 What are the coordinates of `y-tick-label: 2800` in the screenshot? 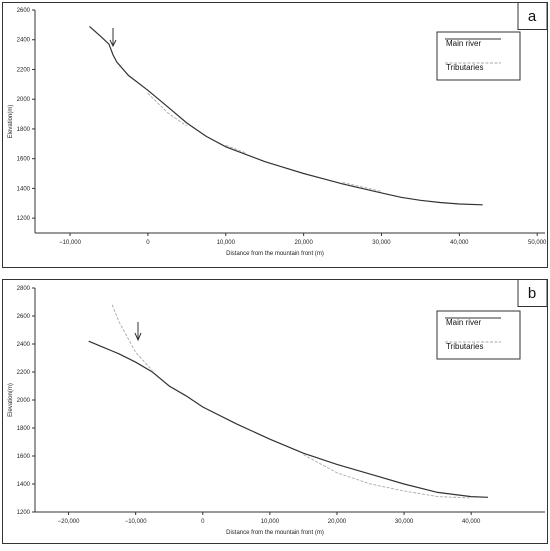 It's located at (24, 289).